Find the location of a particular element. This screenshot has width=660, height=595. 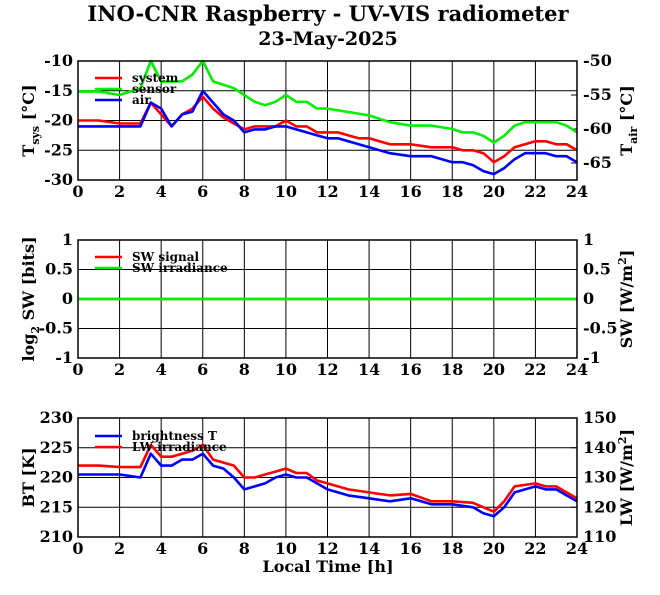

y-tick-label-right: -1 is located at coordinates (592, 357).